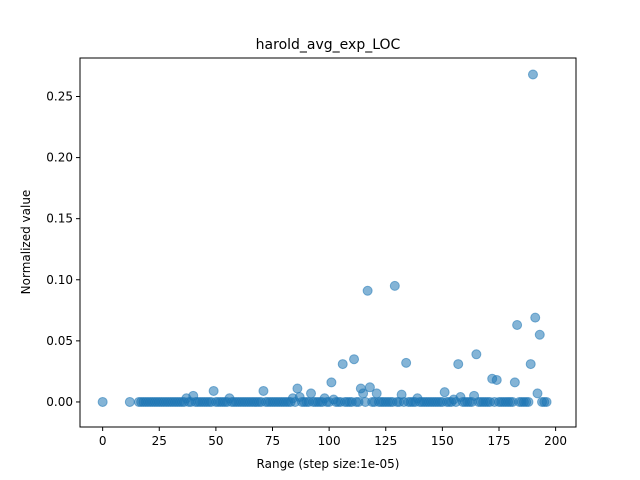  What do you see at coordinates (59, 280) in the screenshot?
I see `y-tick-label: 0.10` at bounding box center [59, 280].